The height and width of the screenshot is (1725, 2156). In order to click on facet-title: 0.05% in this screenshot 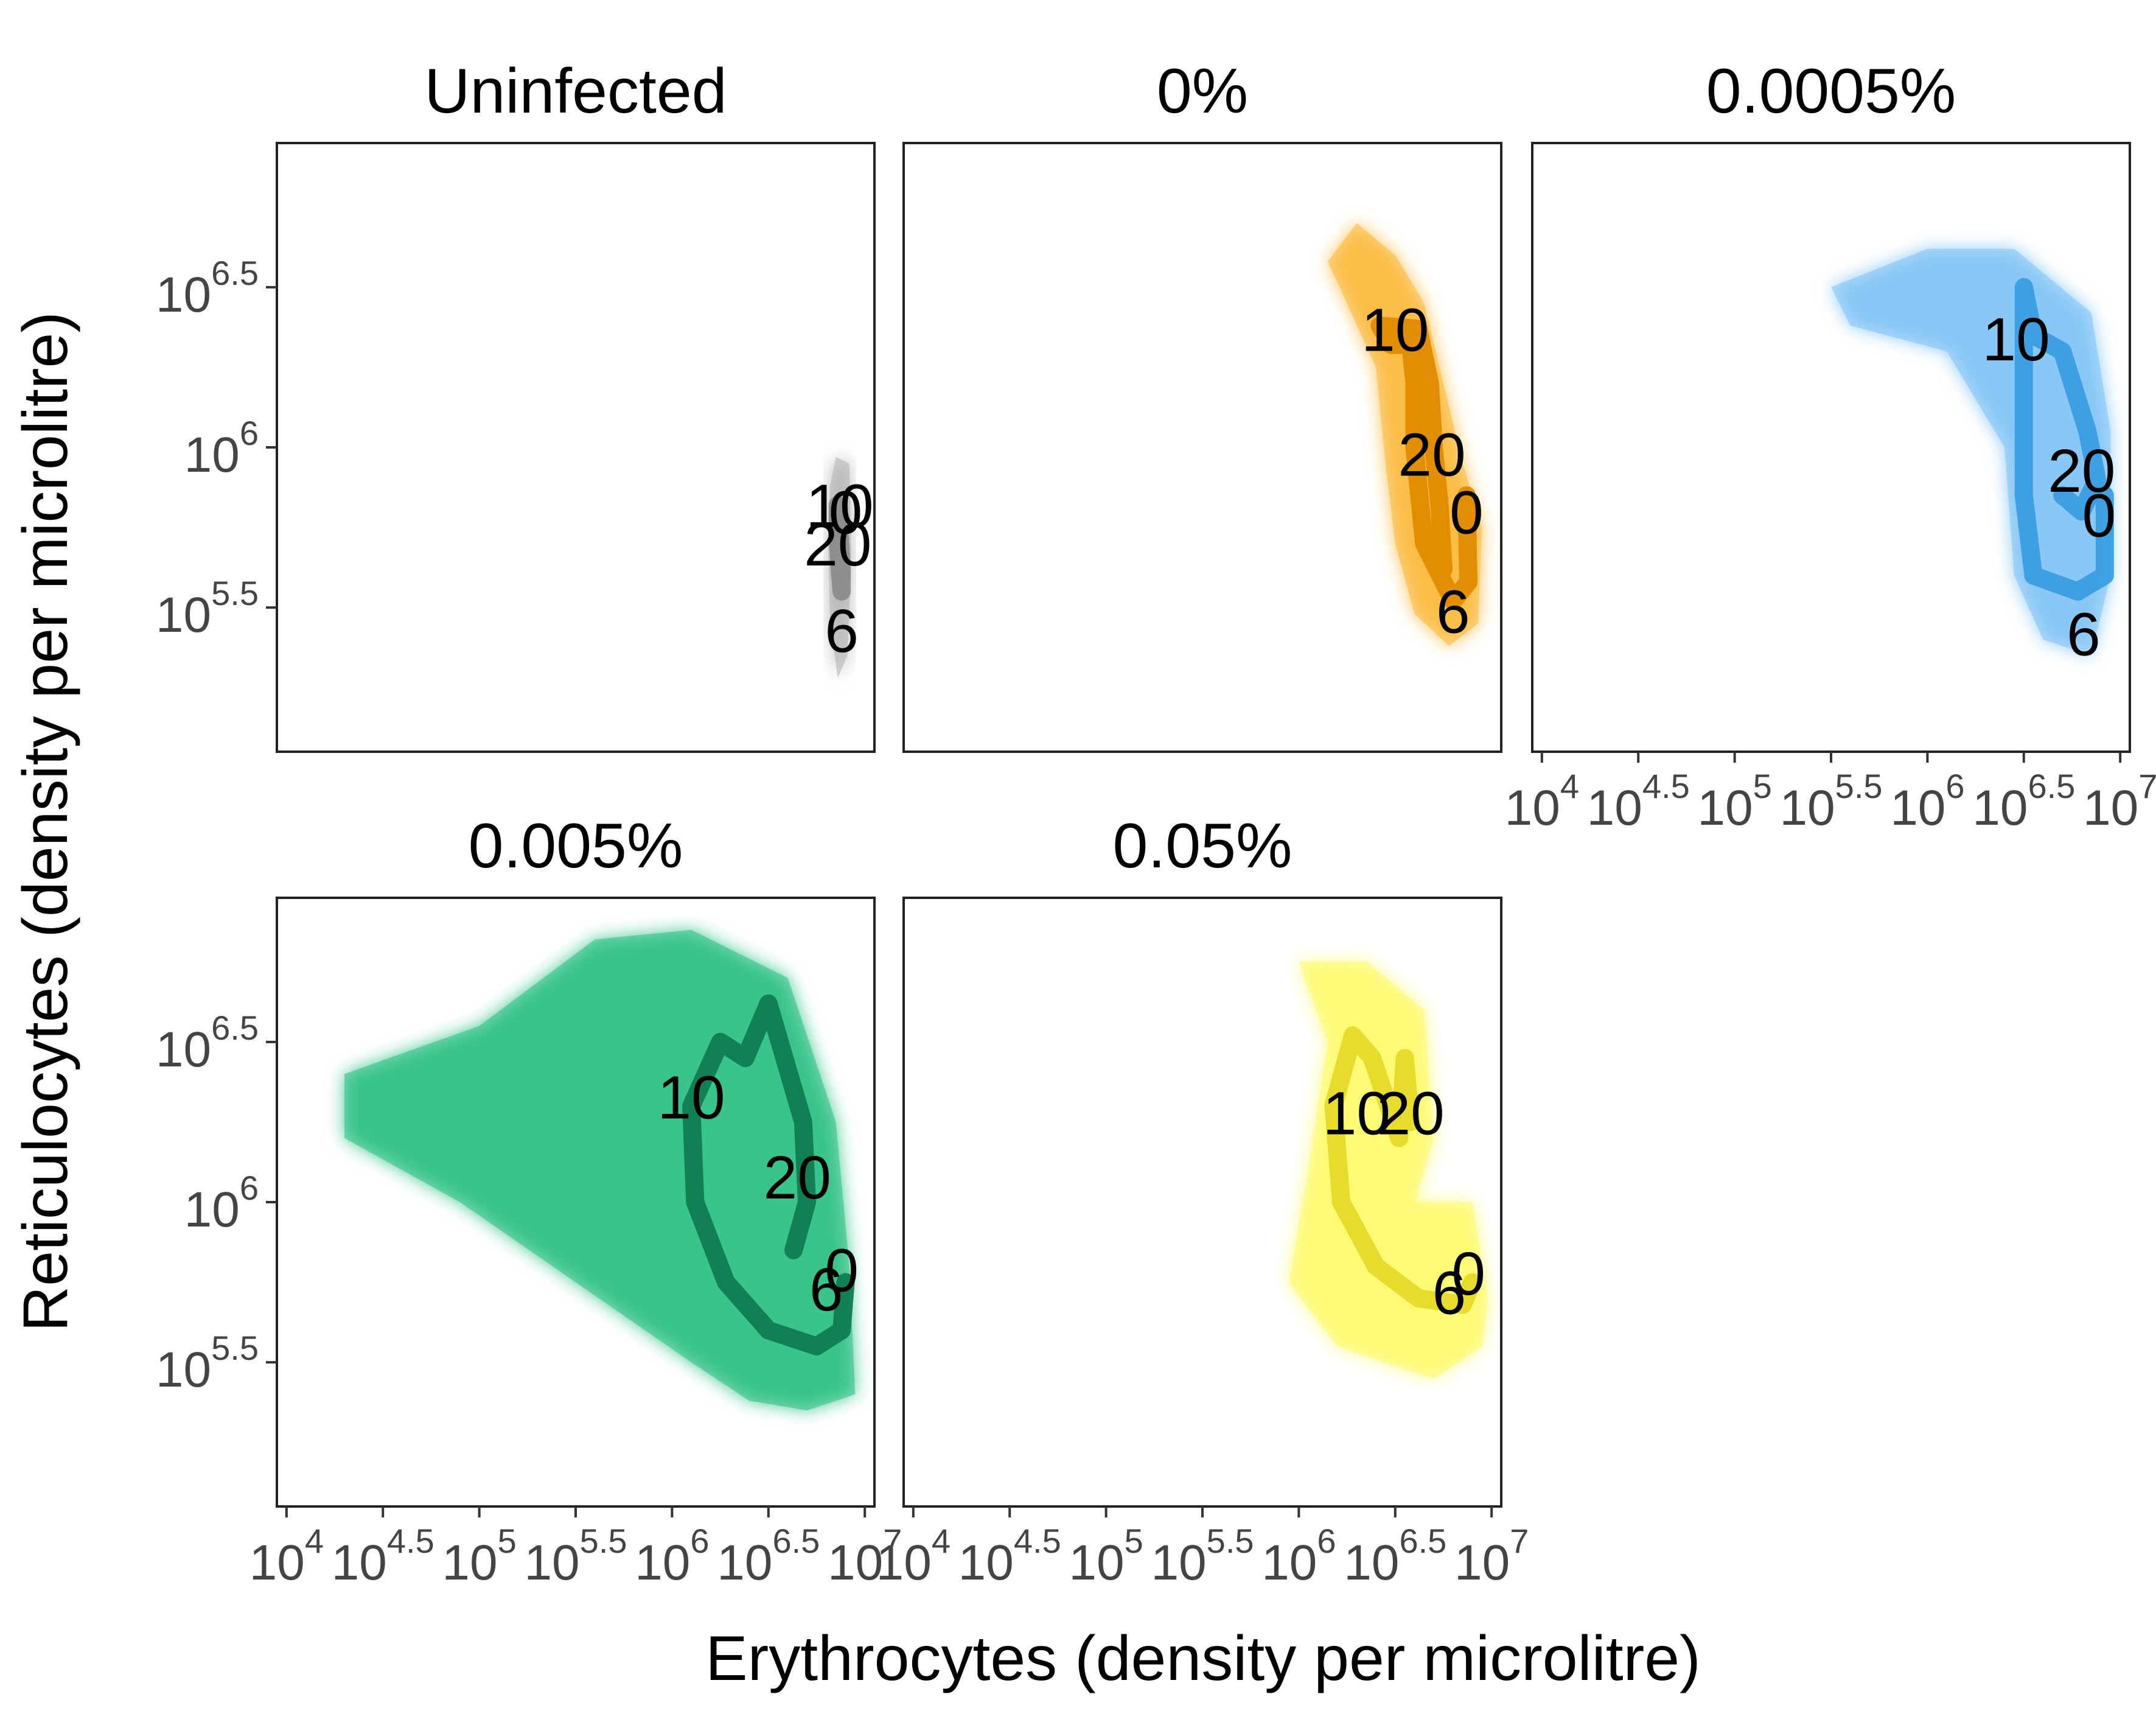, I will do `click(1203, 846)`.